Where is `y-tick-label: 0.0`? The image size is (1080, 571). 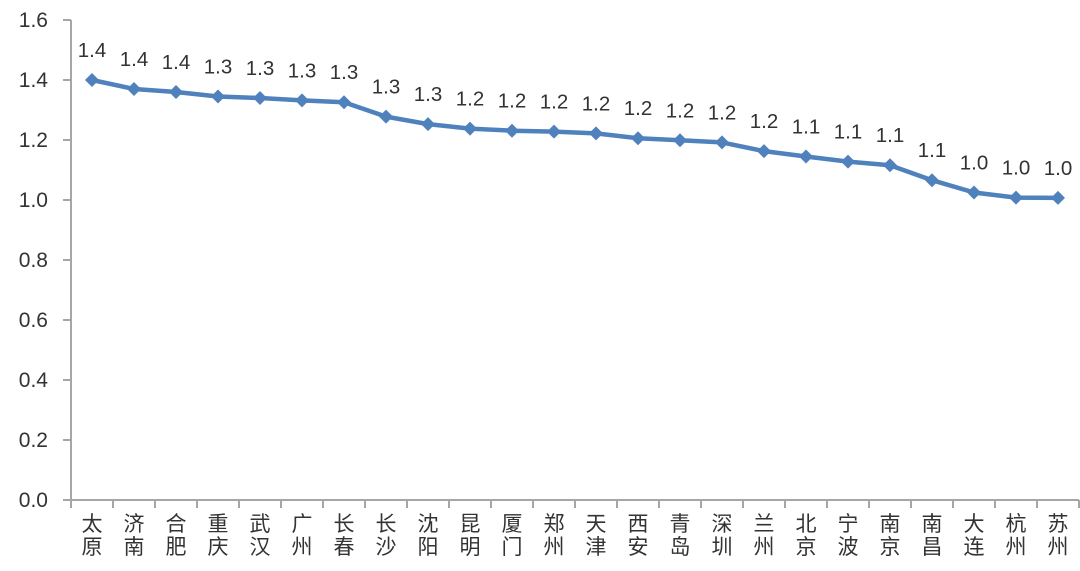
y-tick-label: 0.0 is located at coordinates (33, 500).